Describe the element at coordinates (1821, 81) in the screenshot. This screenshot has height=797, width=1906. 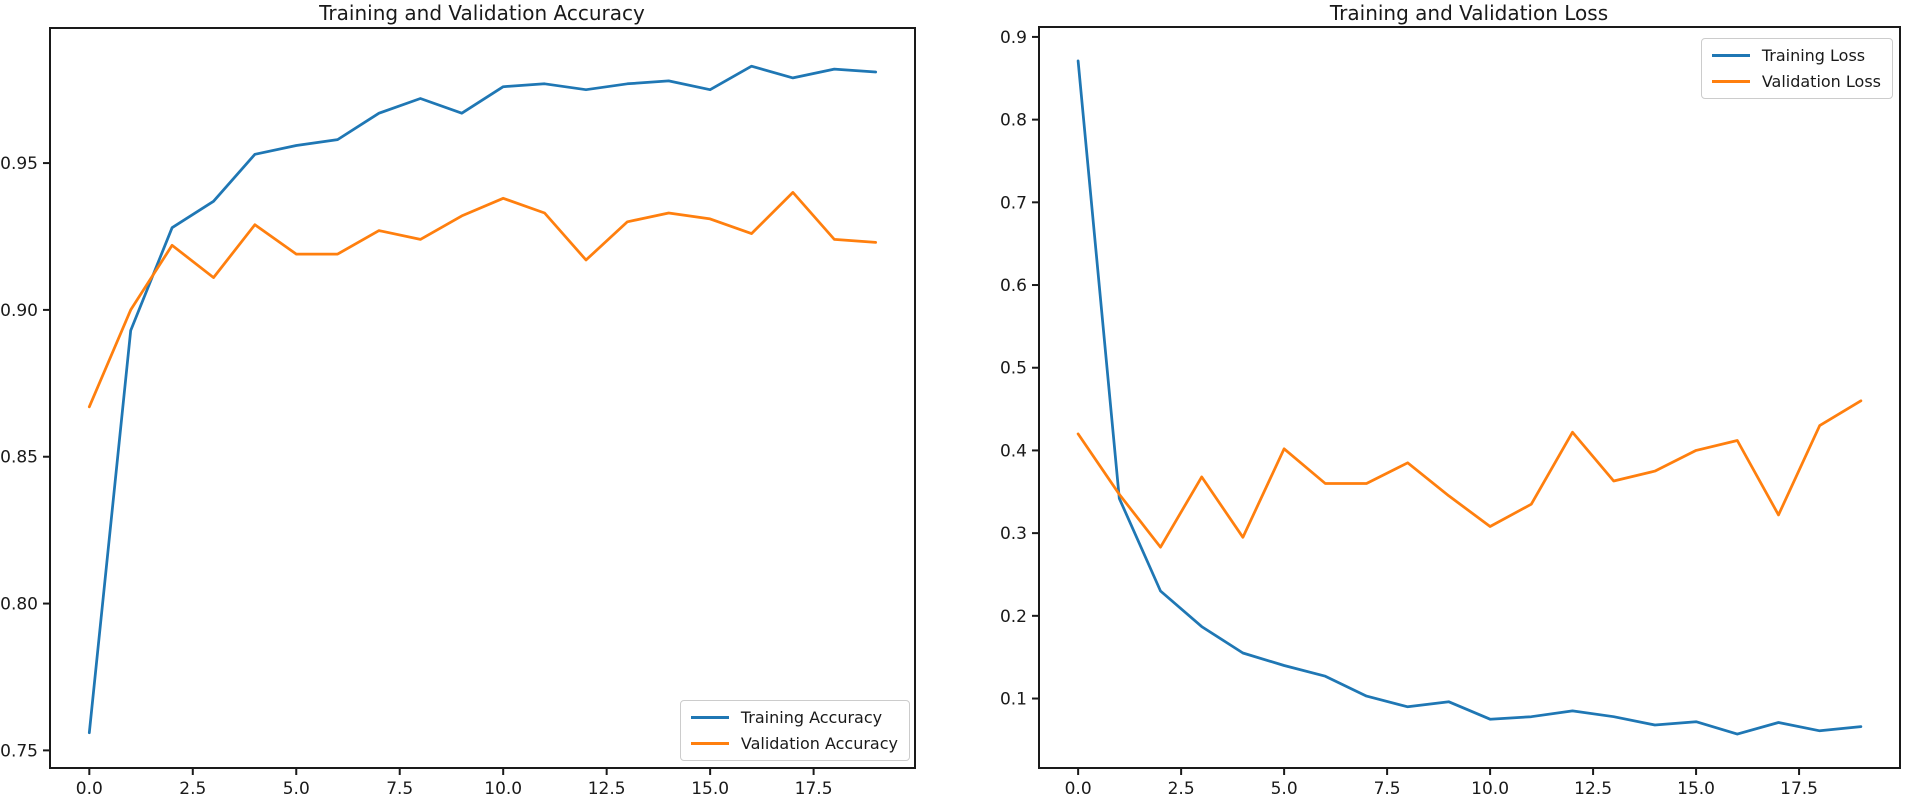
I see `legend-label-validation-loss: Validation Loss` at that location.